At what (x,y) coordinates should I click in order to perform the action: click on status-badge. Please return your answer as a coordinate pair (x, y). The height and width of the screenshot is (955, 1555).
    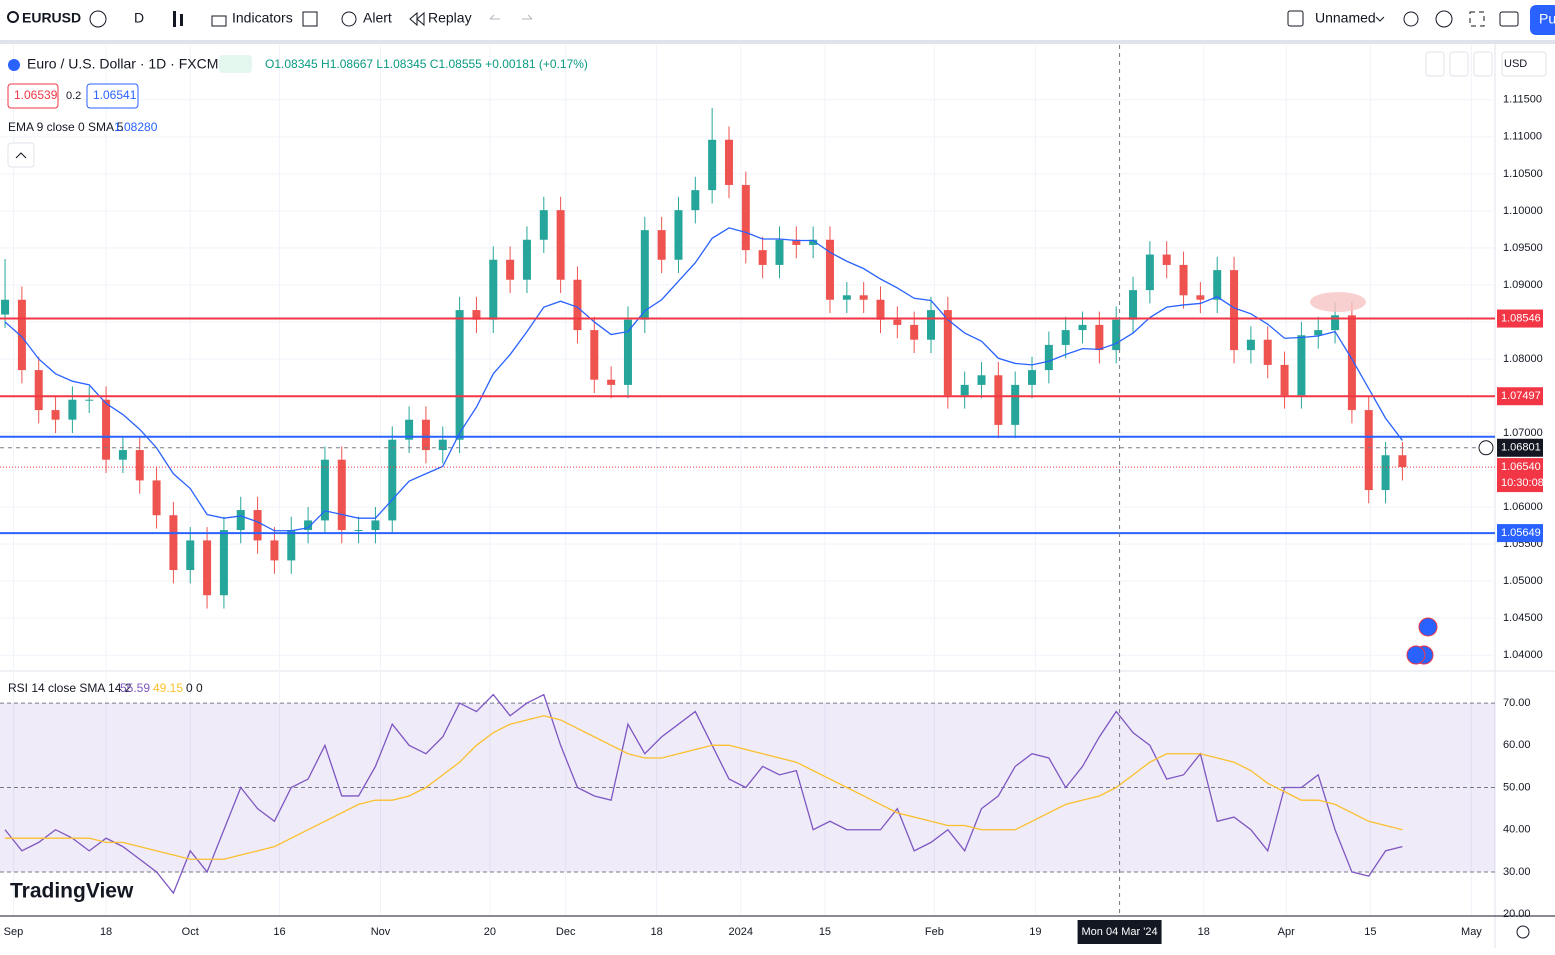
    Looking at the image, I should click on (235, 64).